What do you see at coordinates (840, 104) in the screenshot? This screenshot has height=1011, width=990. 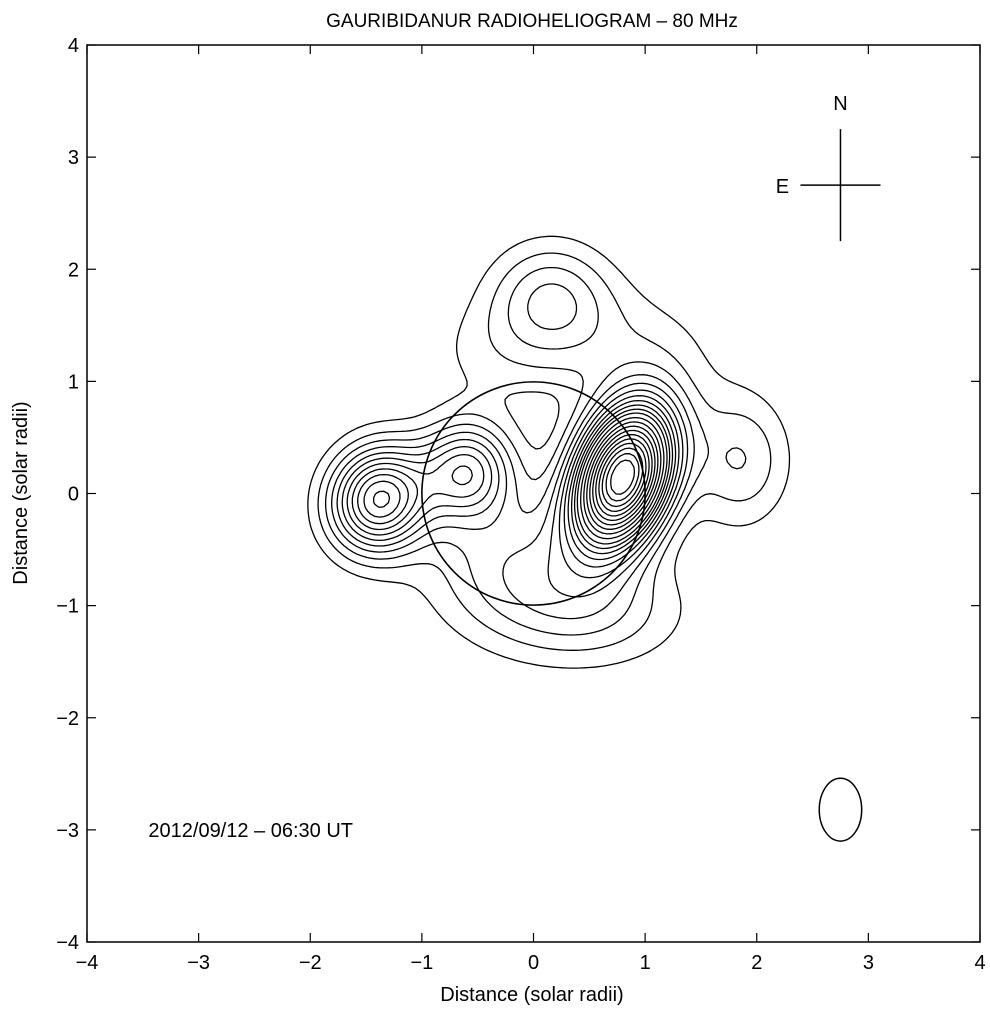 I see `compass-north-label: N` at bounding box center [840, 104].